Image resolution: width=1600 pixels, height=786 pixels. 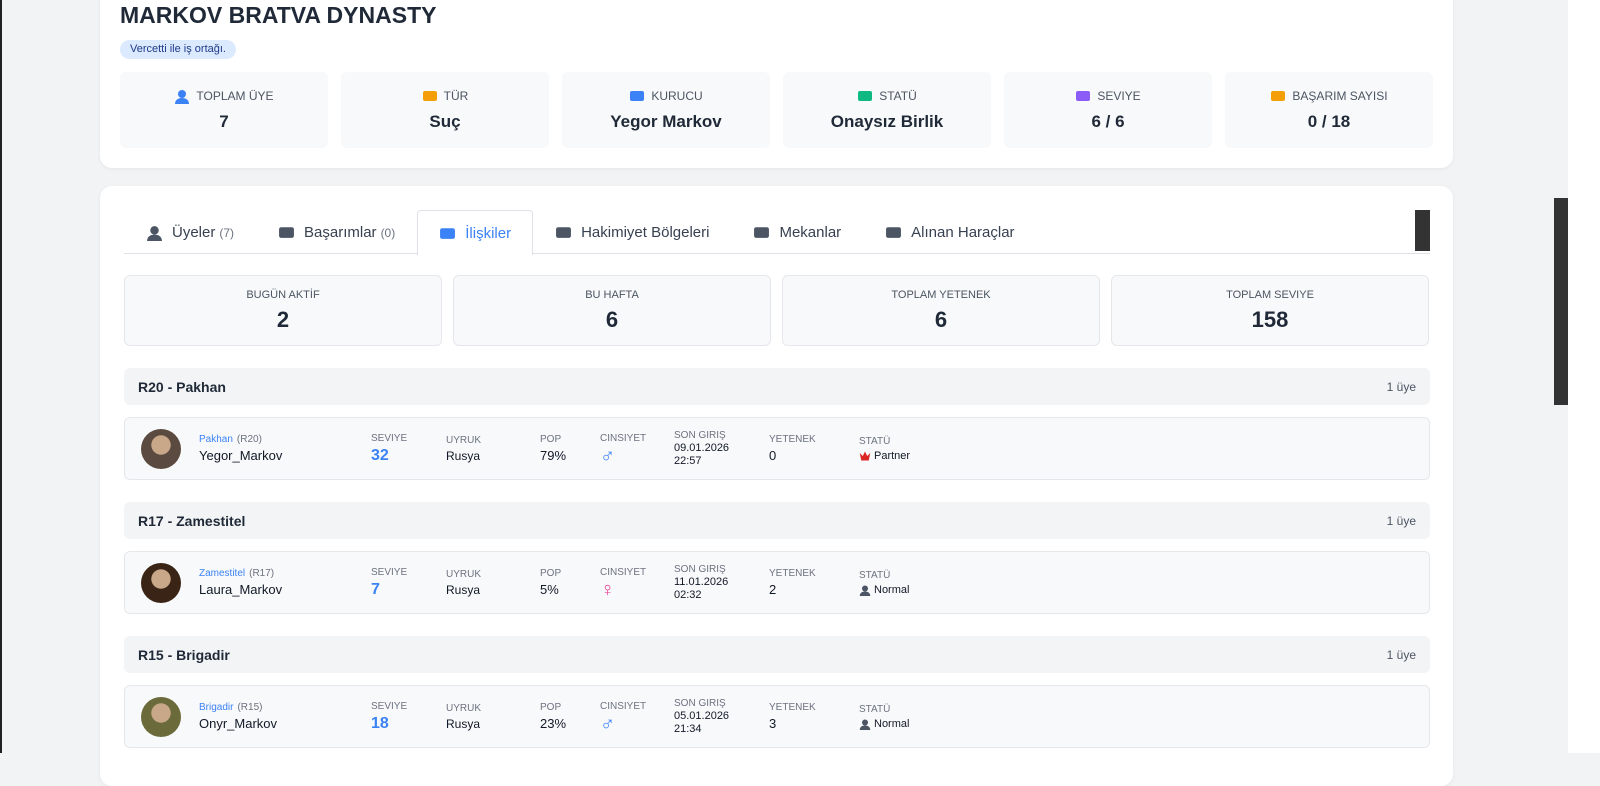 What do you see at coordinates (688, 461) in the screenshot?
I see `last-login-time: 22:57` at bounding box center [688, 461].